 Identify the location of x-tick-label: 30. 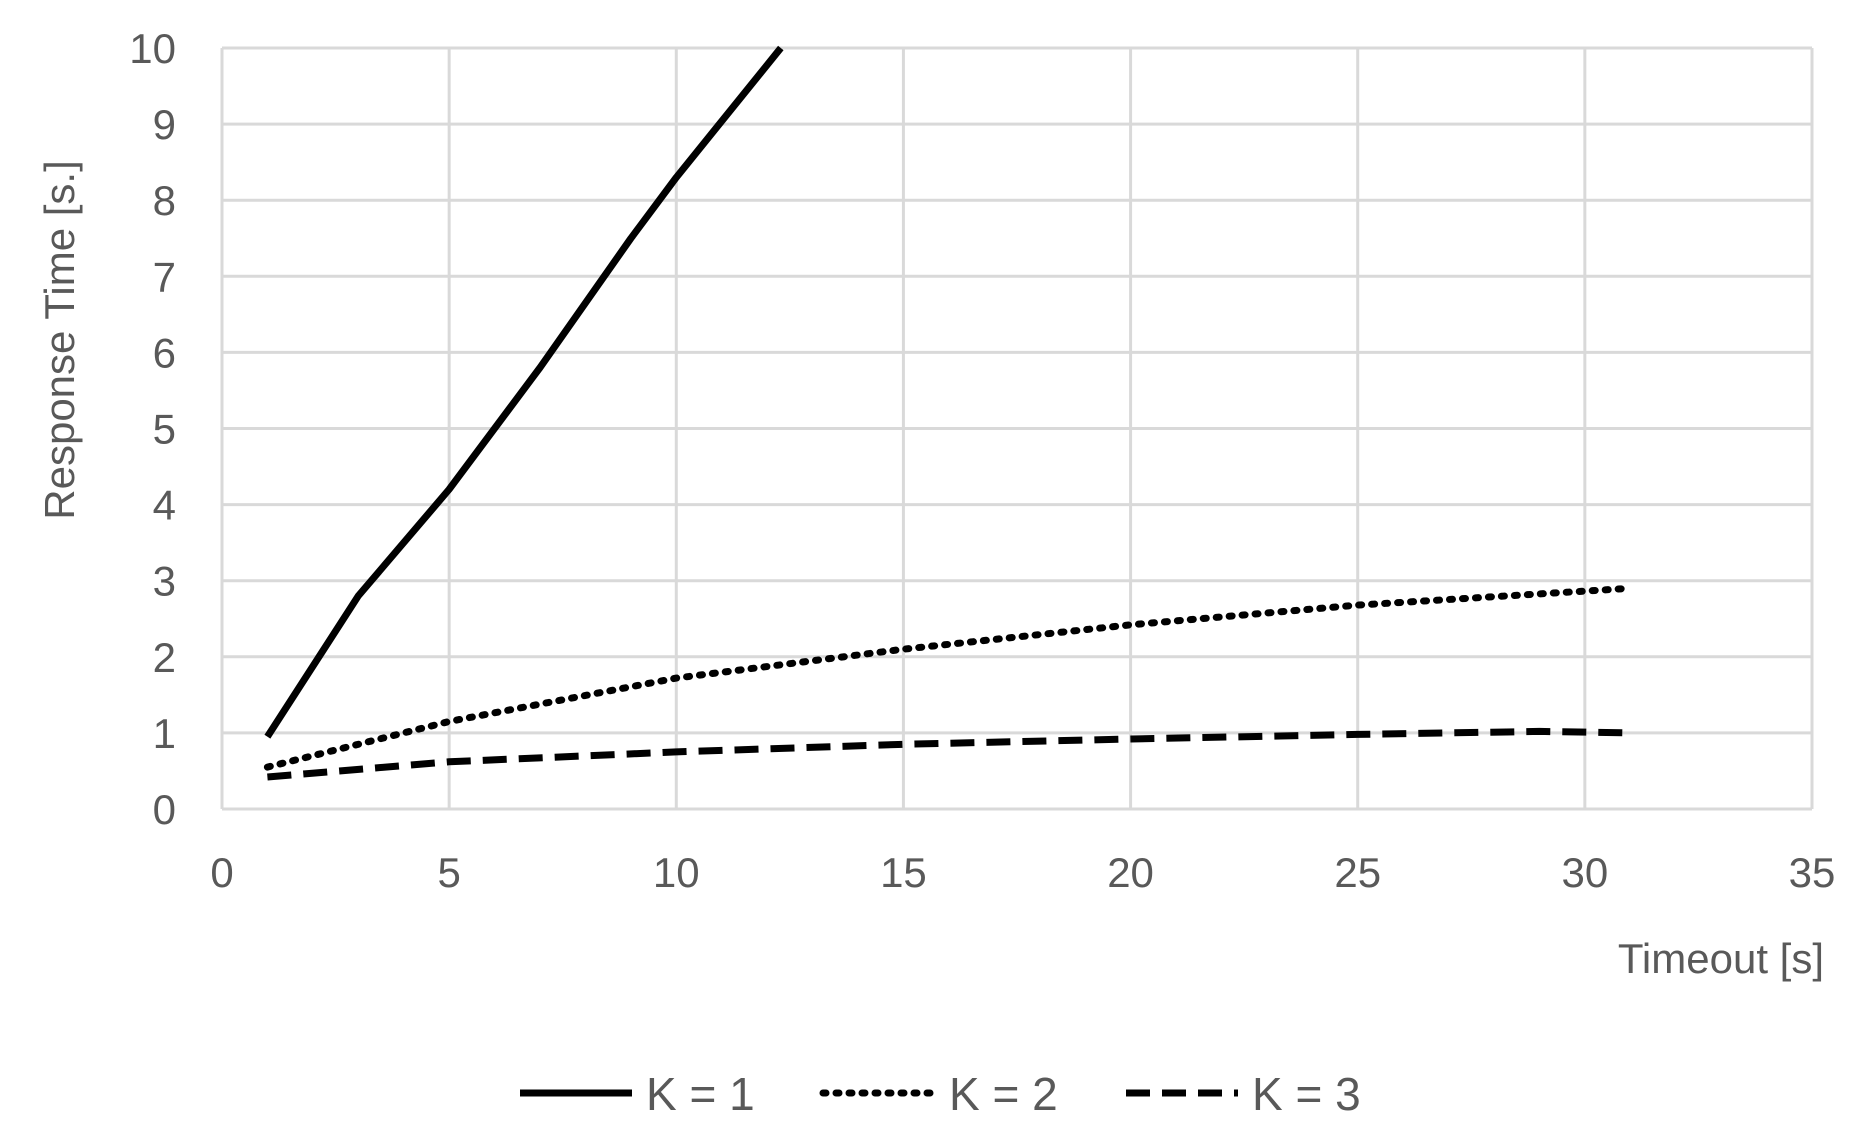
(1584, 872).